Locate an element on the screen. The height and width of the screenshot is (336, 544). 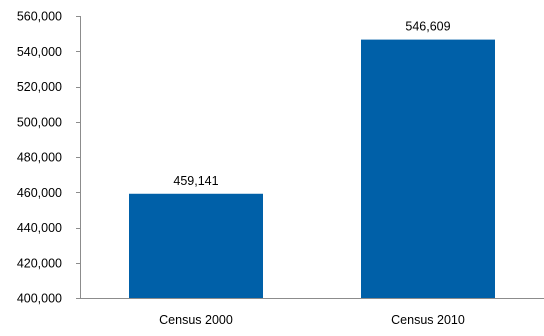
y-tick-label: 420,000 is located at coordinates (39, 263).